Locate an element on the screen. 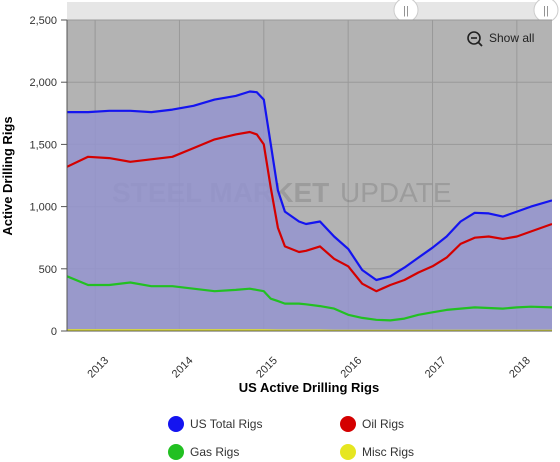 The width and height of the screenshot is (560, 462). x-axis-title: US Active Drilling Rigs is located at coordinates (309, 387).